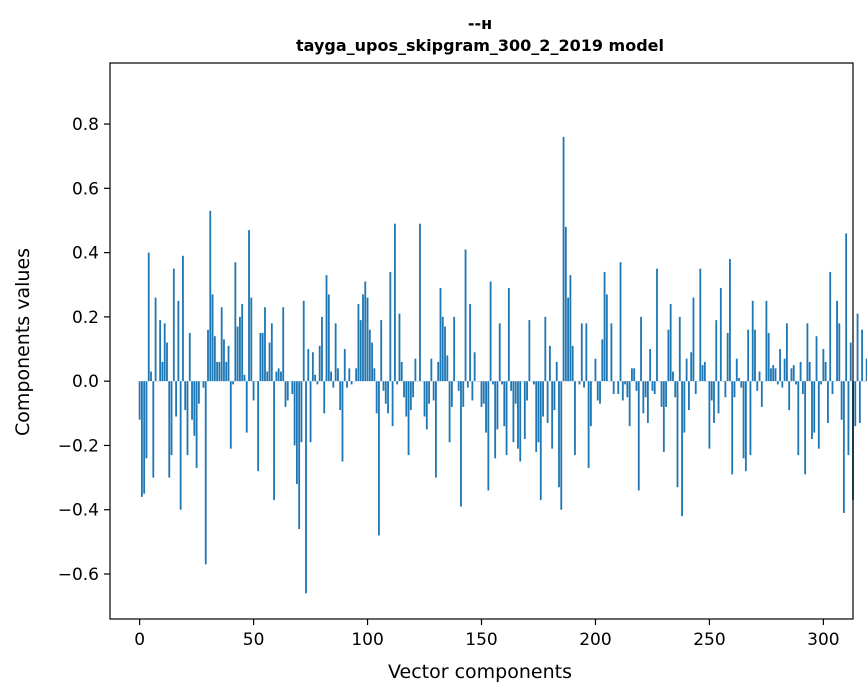 The width and height of the screenshot is (867, 700). Describe the element at coordinates (480, 45) in the screenshot. I see `chart-title-line-2: tayga_upos_skipgram_300_2_2019 model` at that location.